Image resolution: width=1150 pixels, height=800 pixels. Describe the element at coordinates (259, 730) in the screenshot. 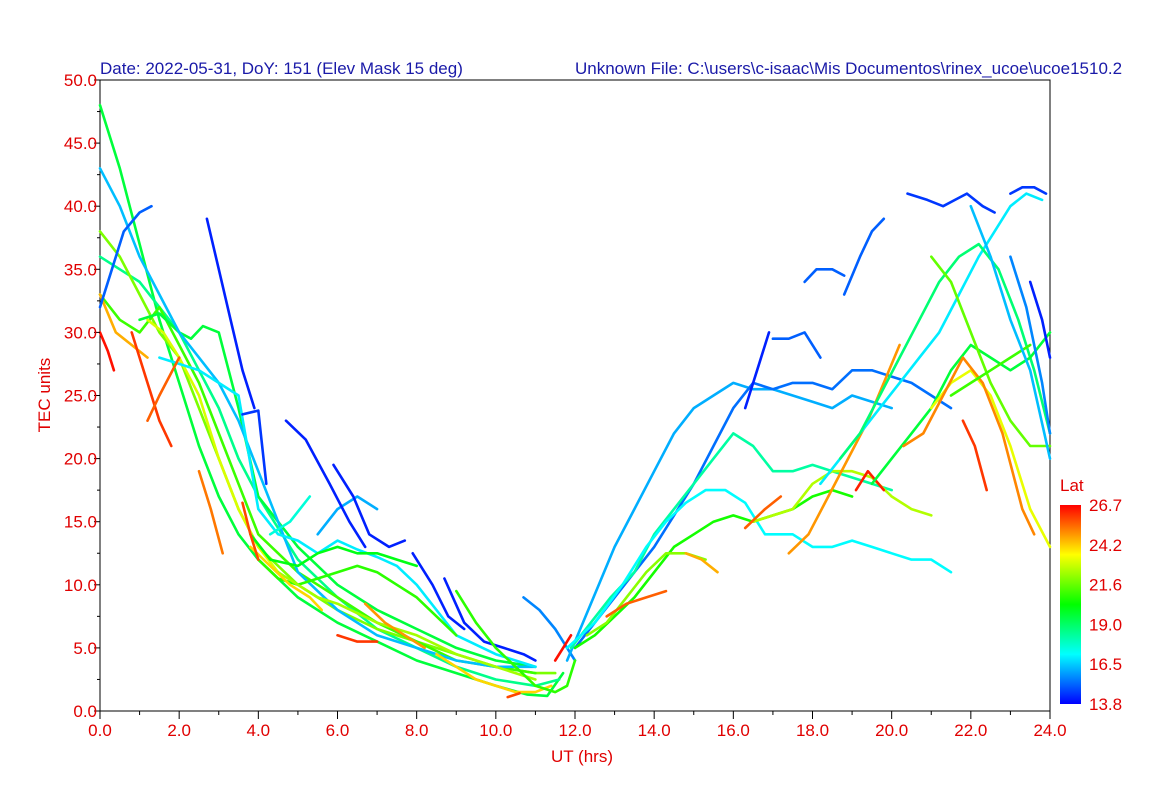

I see `x-tick-label: 4.0` at that location.